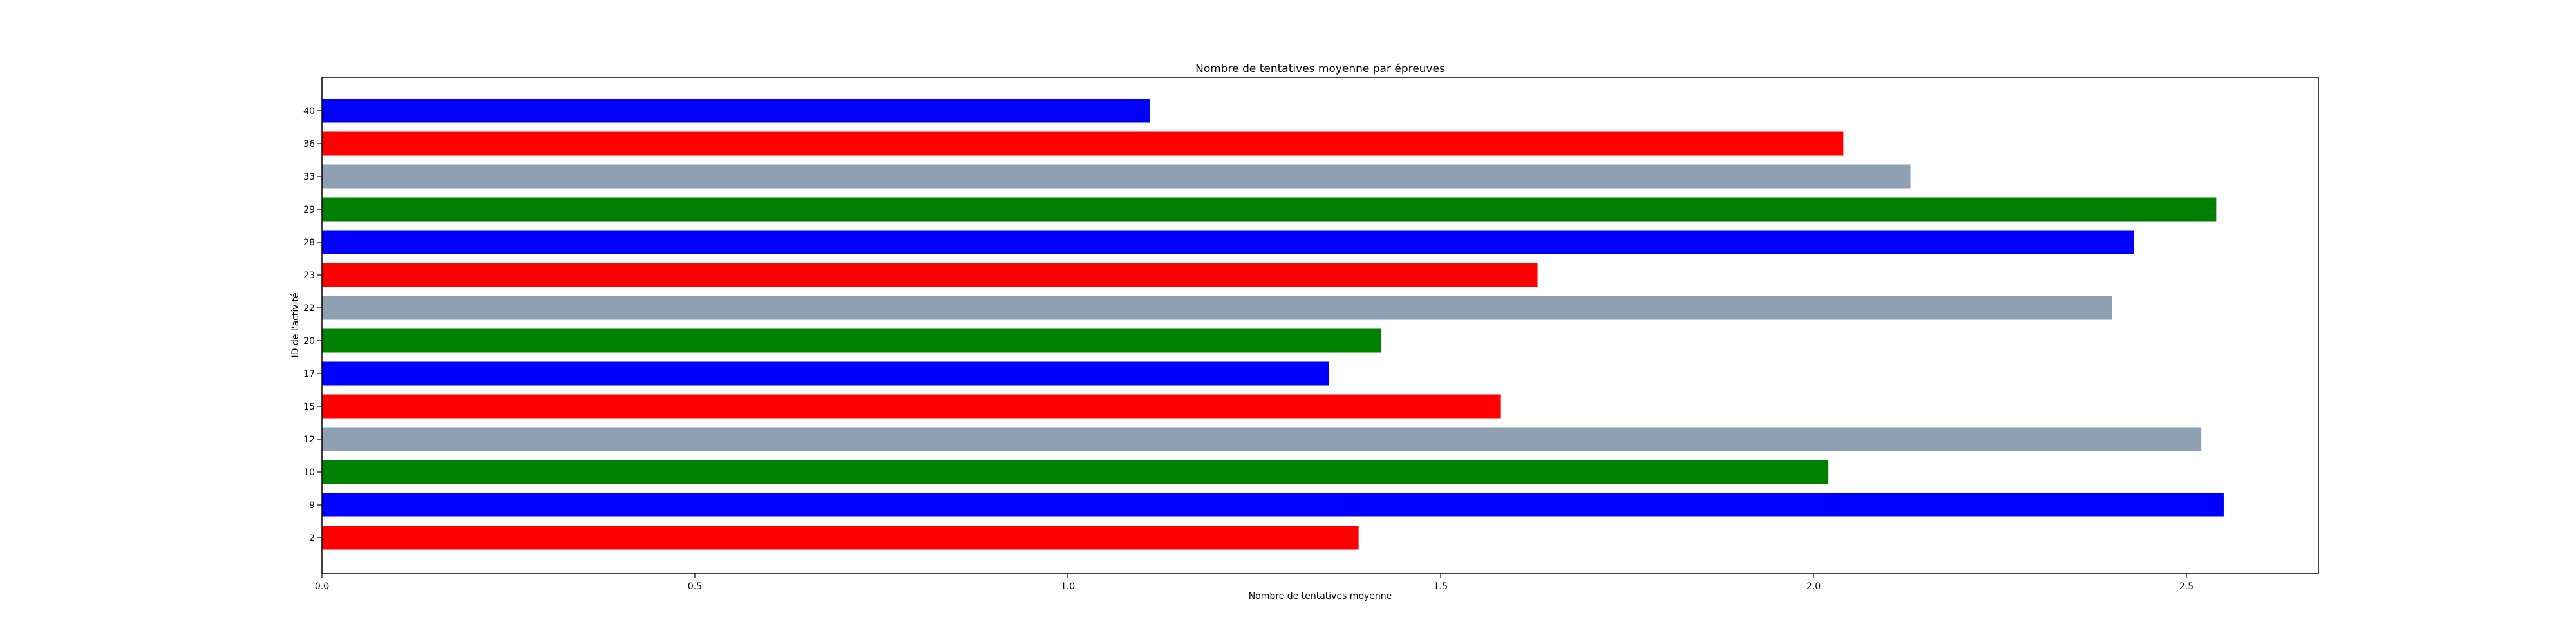 The image size is (2576, 644). What do you see at coordinates (1814, 587) in the screenshot?
I see `x-tick-label: 2.0` at bounding box center [1814, 587].